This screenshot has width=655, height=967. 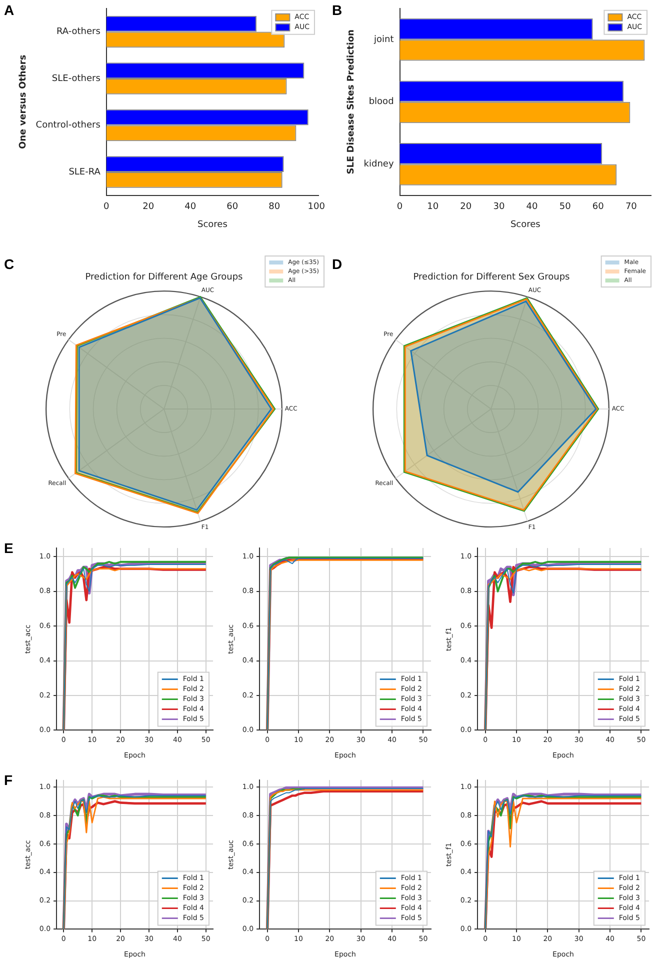 What do you see at coordinates (78, 32) in the screenshot?
I see `y-tick-label: RA-others` at bounding box center [78, 32].